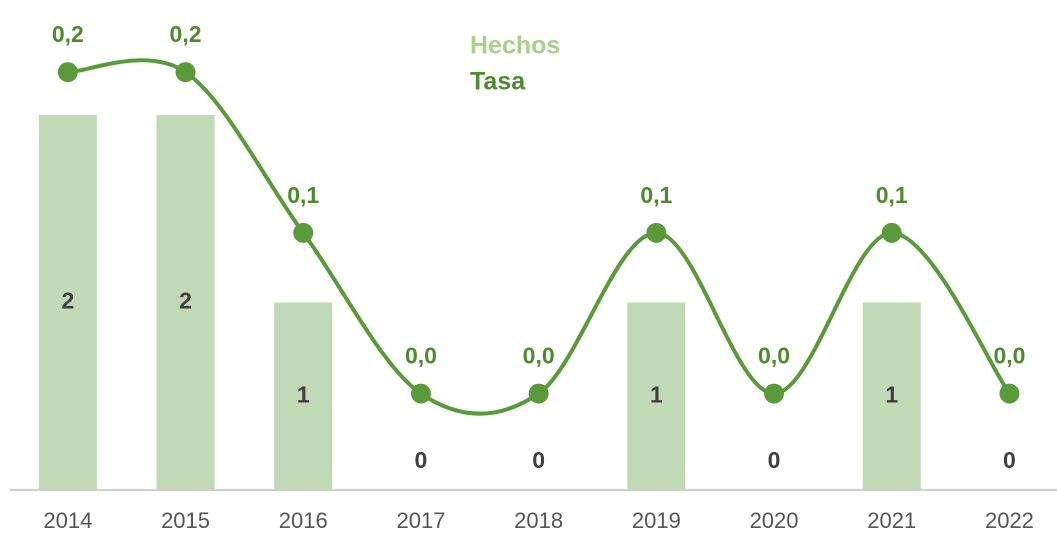 This screenshot has height=533, width=1057. Describe the element at coordinates (891, 520) in the screenshot. I see `x-tick-label: 2021` at that location.